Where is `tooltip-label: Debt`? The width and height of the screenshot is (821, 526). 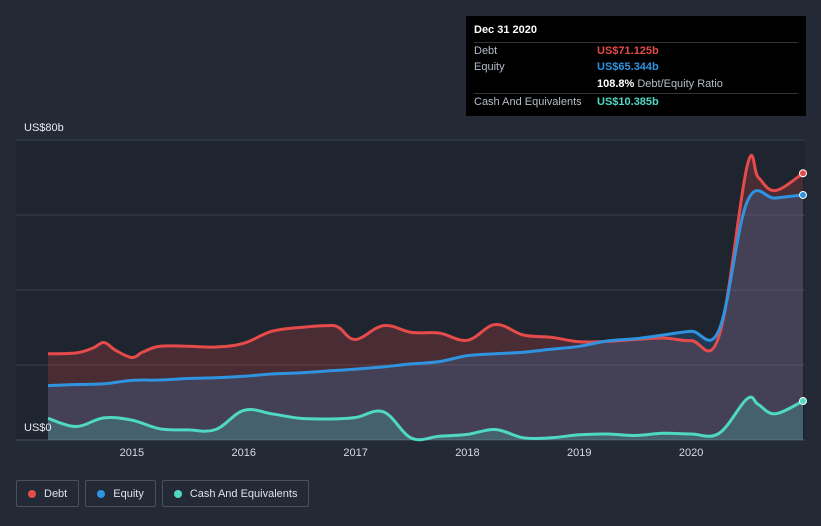 tooltip-label: Debt is located at coordinates (486, 51).